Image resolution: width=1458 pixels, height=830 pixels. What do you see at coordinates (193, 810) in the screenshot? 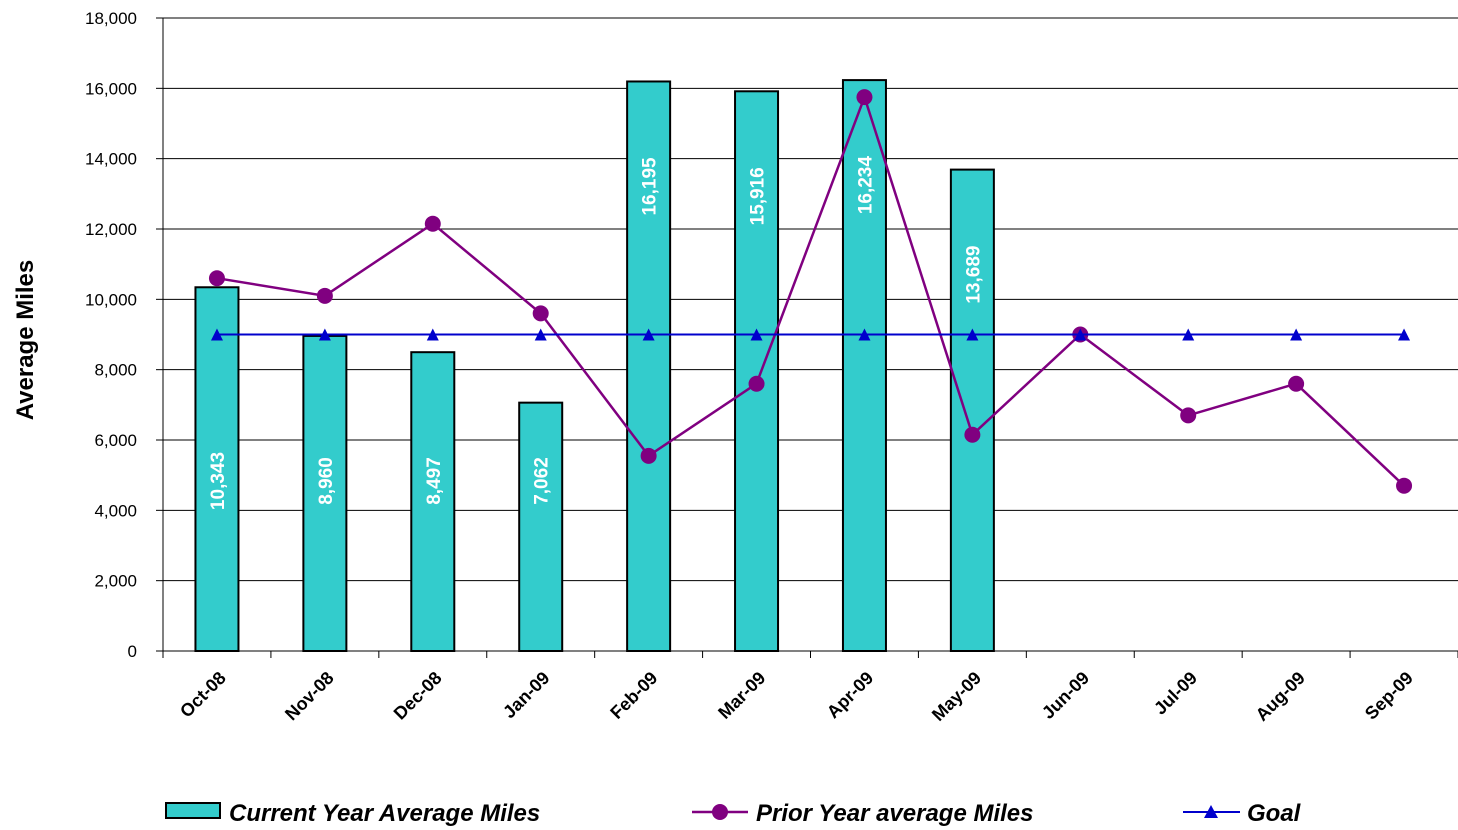
I see `legend-swatch-current-year` at bounding box center [193, 810].